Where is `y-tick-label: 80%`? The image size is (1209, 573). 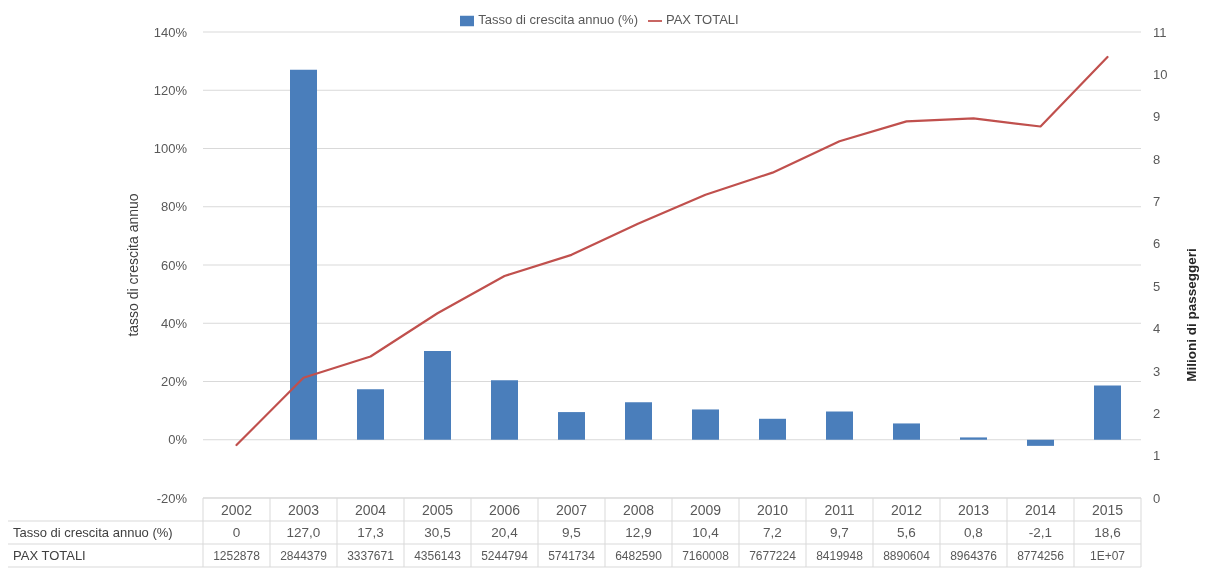 y-tick-label: 80% is located at coordinates (174, 207).